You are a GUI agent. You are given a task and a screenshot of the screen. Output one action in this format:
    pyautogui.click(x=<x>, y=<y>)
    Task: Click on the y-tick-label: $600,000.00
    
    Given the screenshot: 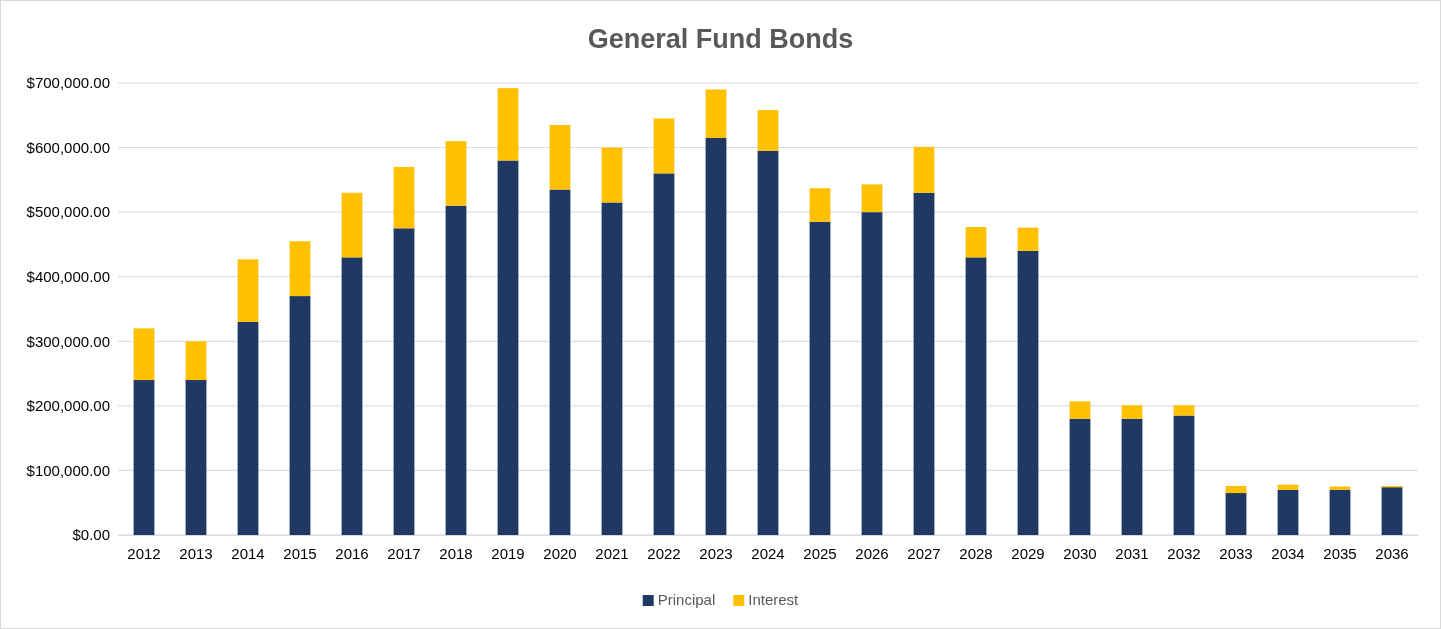 What is the action you would take?
    pyautogui.click(x=68, y=147)
    